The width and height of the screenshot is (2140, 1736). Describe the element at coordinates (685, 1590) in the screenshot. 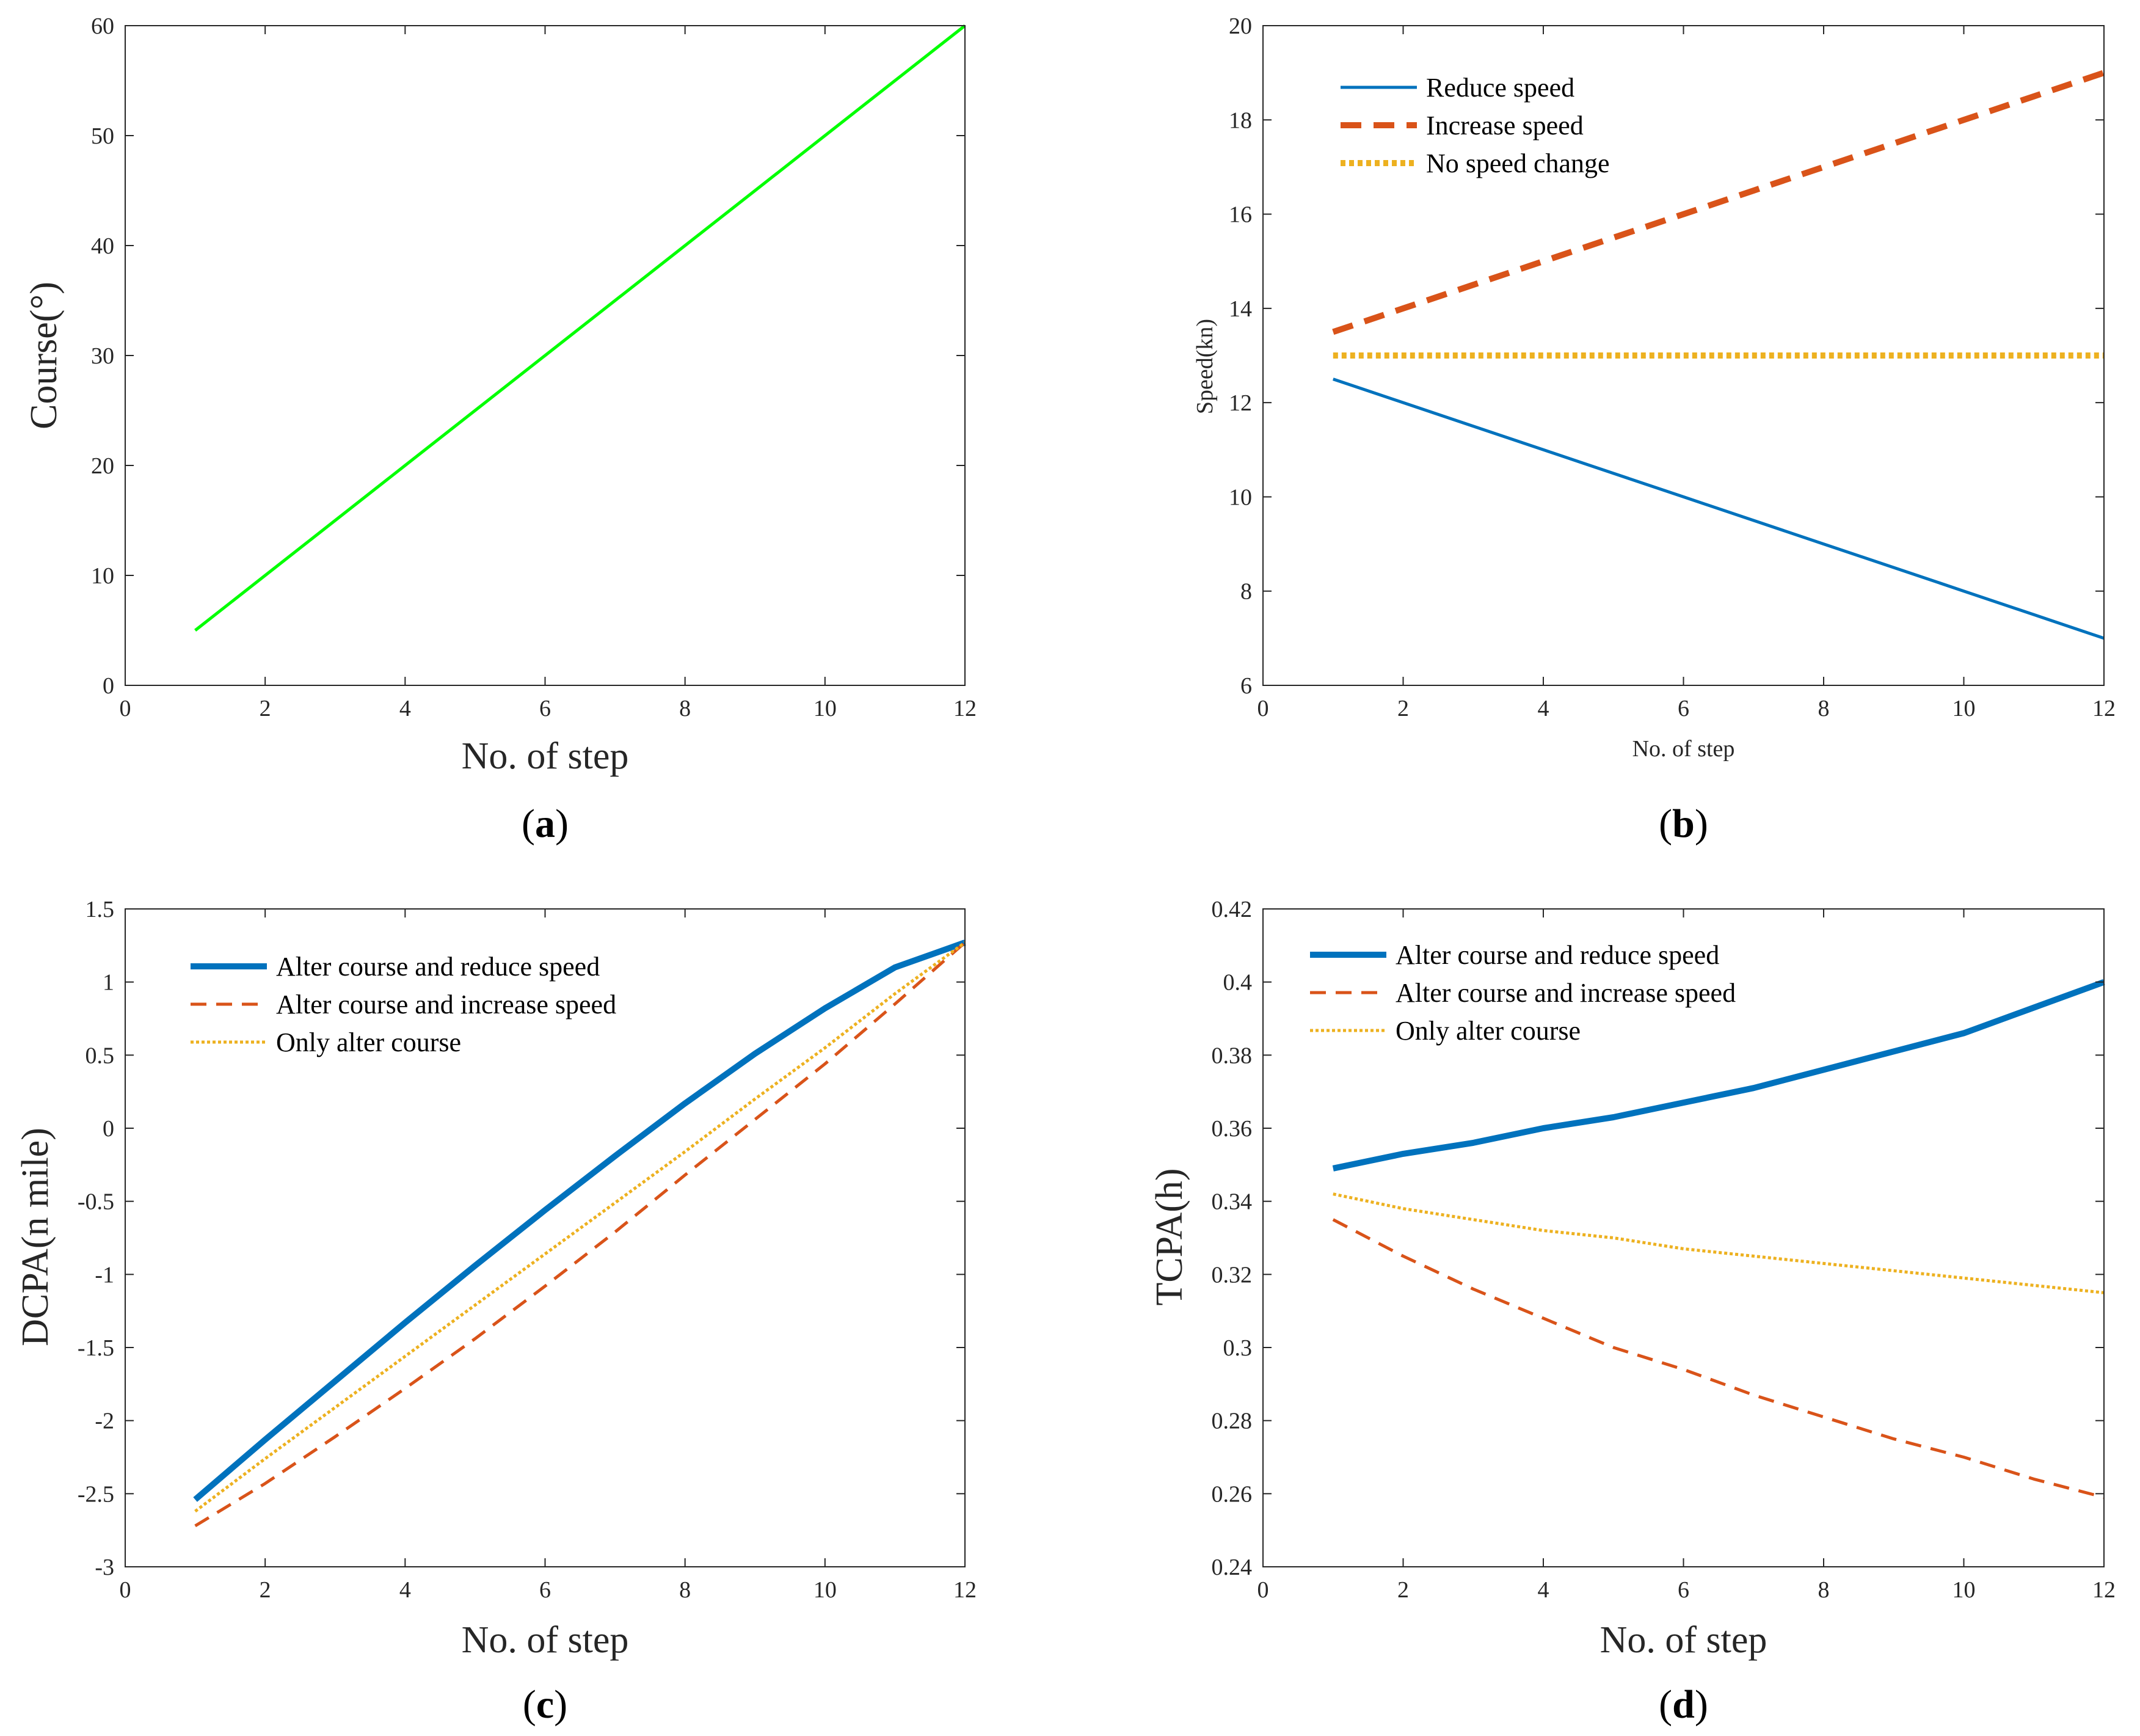

I see `x-tick-label-c-4: 8` at that location.